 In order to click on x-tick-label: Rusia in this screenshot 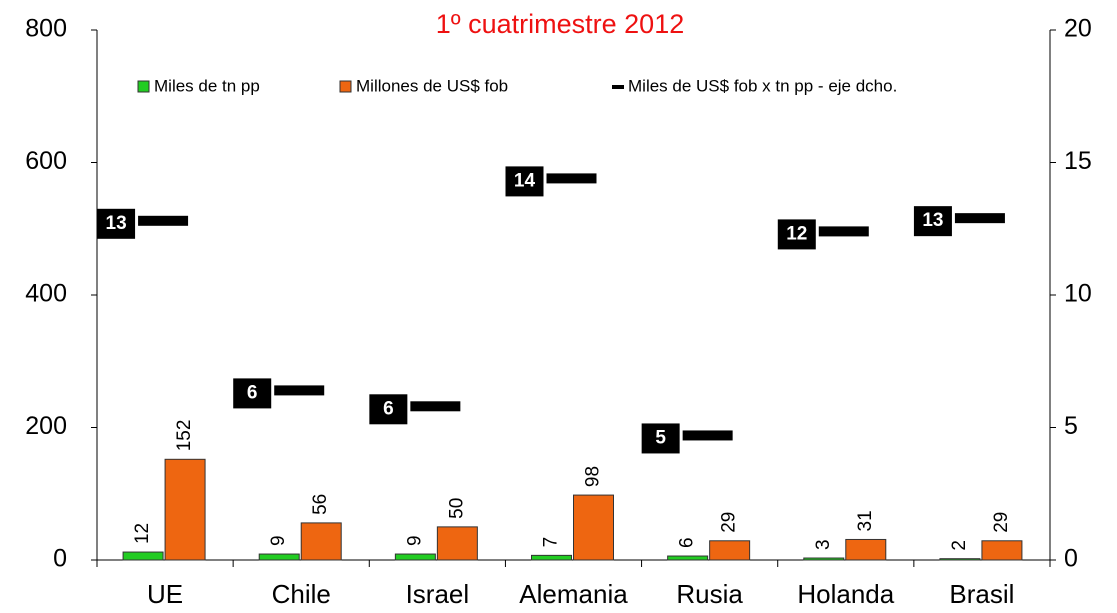, I will do `click(709, 594)`.